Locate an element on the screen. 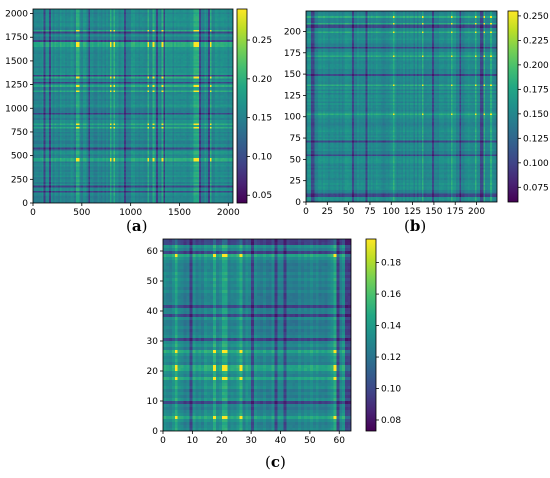  panel-label-a: (a) is located at coordinates (137, 226).